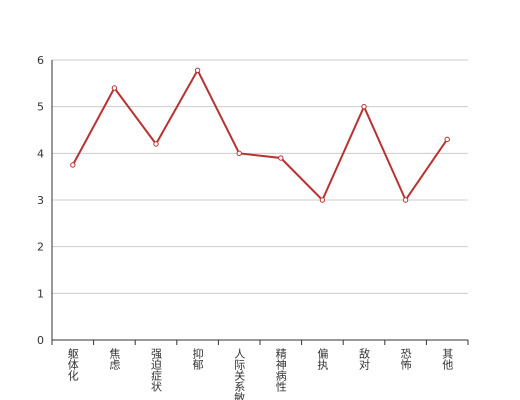 This screenshot has height=400, width=520. Describe the element at coordinates (156, 370) in the screenshot. I see `x-tick-label: 强迫症状` at that location.